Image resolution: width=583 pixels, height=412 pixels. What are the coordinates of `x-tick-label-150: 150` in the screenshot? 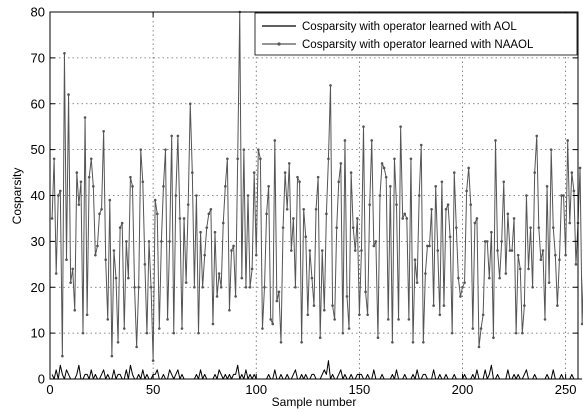 It's located at (360, 389).